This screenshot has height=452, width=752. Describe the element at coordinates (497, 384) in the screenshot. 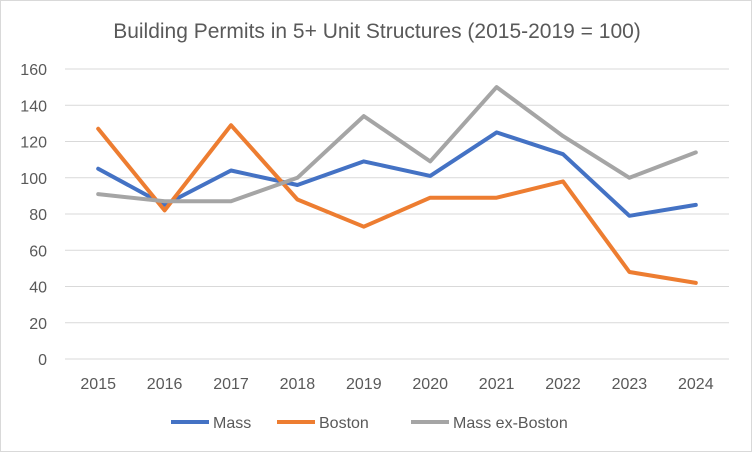

I see `x-tick-label: 2021` at that location.